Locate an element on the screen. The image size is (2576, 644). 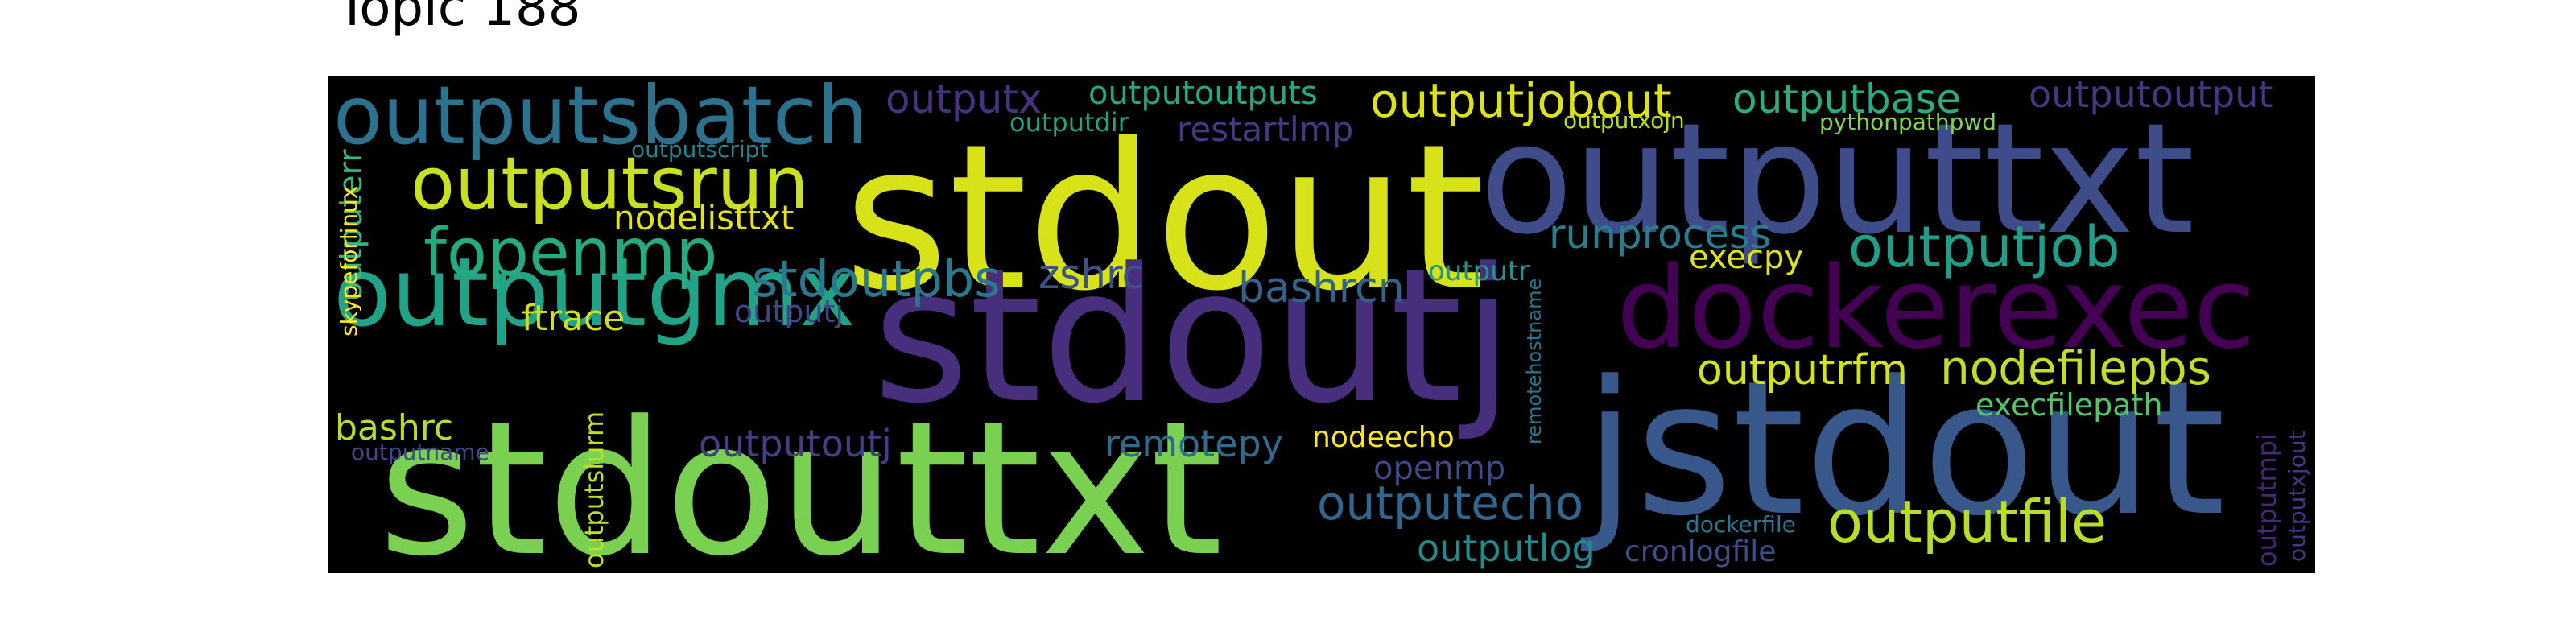
word-outputrfm: outputrfm is located at coordinates (1802, 370).